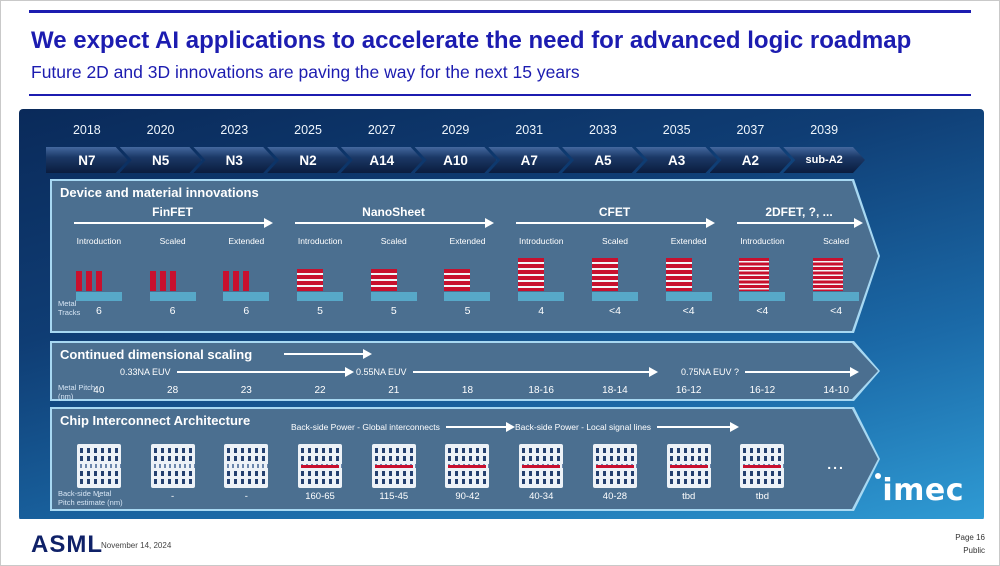 This screenshot has height=566, width=1000. What do you see at coordinates (710, 372) in the screenshot?
I see `euv-075-label: 0.75NA EUV ?` at bounding box center [710, 372].